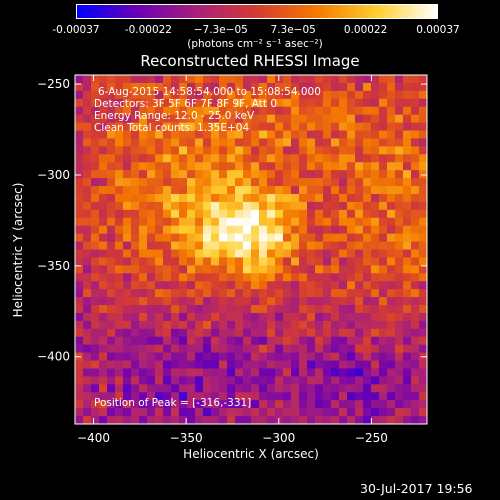  Describe the element at coordinates (220, 30) in the screenshot. I see `colorbar-tick-label: −7.3e−05` at that location.